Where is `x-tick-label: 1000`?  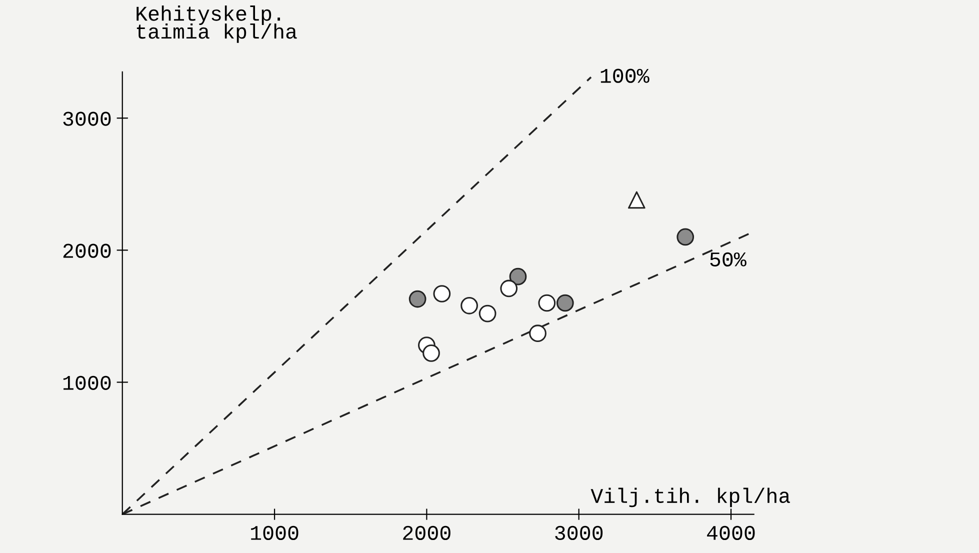
x-tick-label: 1000 is located at coordinates (274, 533).